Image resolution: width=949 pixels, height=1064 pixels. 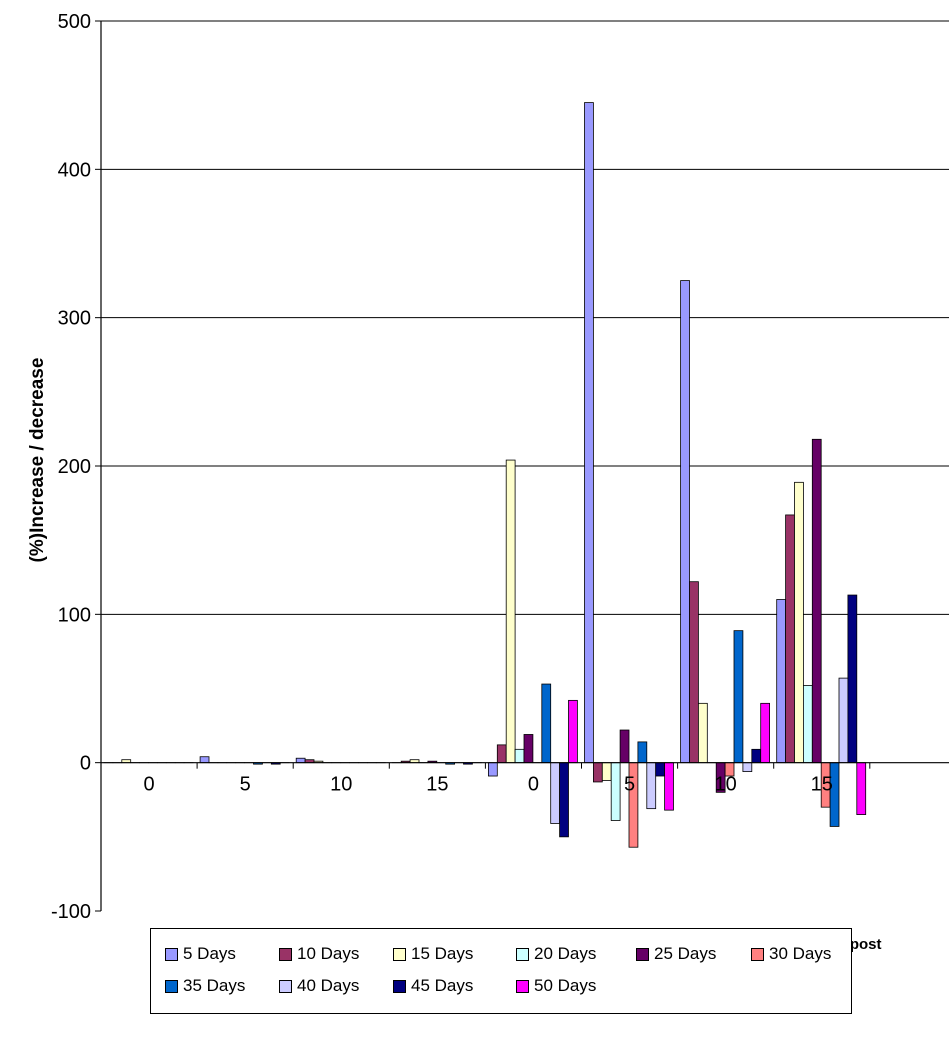 I want to click on legend-label: 10 Days, so click(x=328, y=953).